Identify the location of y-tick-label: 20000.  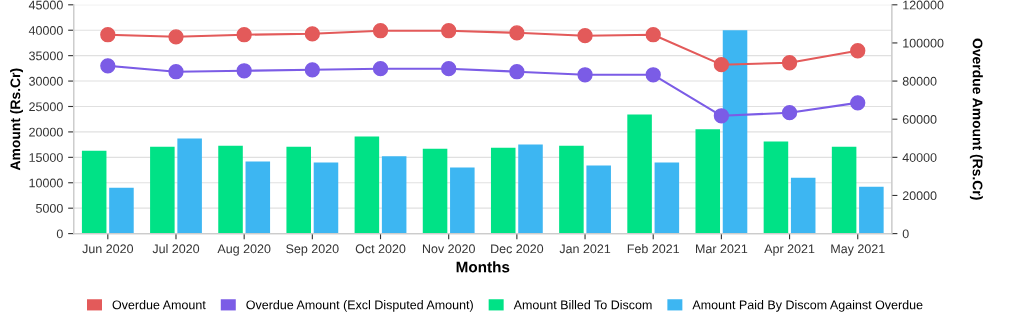
(46, 132).